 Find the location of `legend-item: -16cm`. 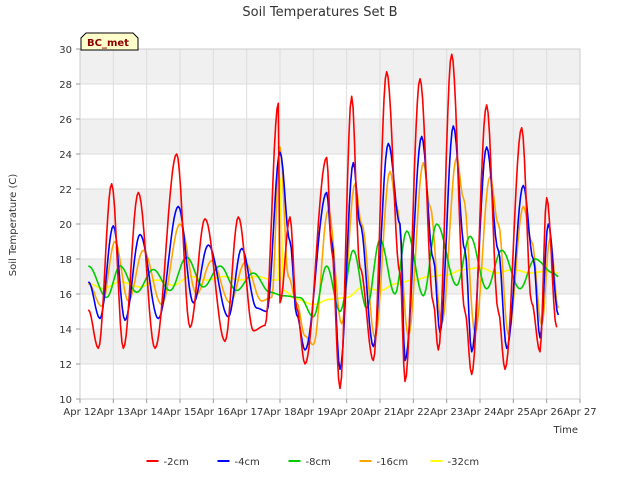

legend-item: -16cm is located at coordinates (384, 462).